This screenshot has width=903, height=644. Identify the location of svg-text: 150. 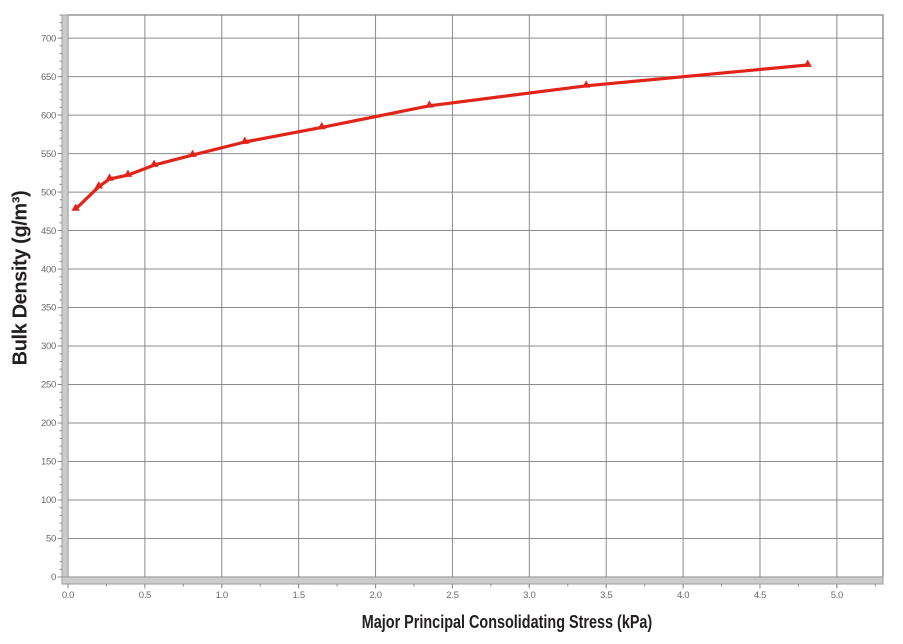
(48, 462).